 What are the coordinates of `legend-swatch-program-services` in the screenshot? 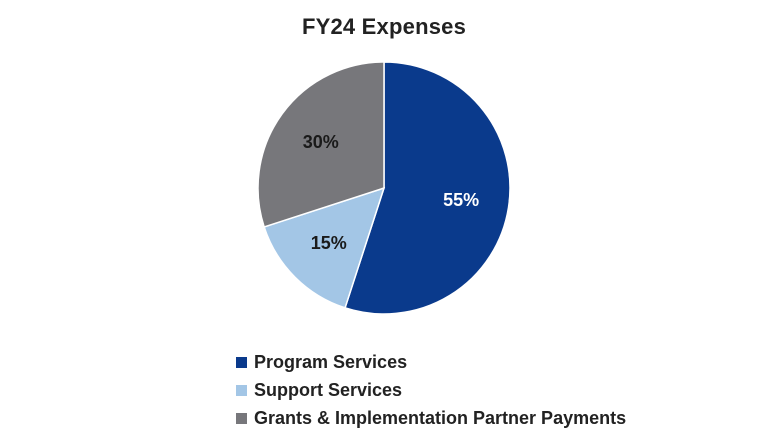 It's located at (241, 362).